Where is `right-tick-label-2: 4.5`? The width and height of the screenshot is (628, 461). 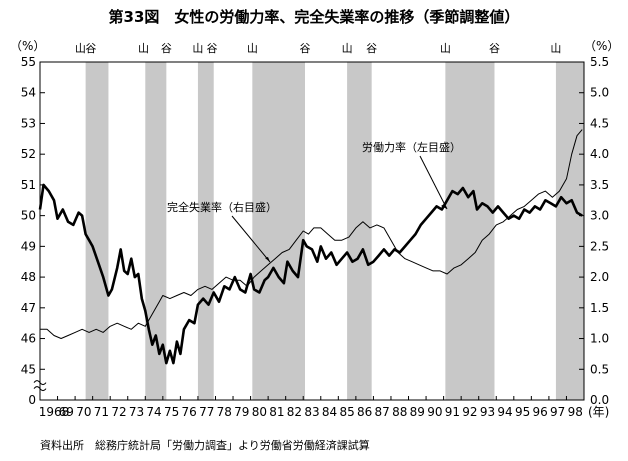 right-tick-label-2: 4.5 is located at coordinates (599, 123).